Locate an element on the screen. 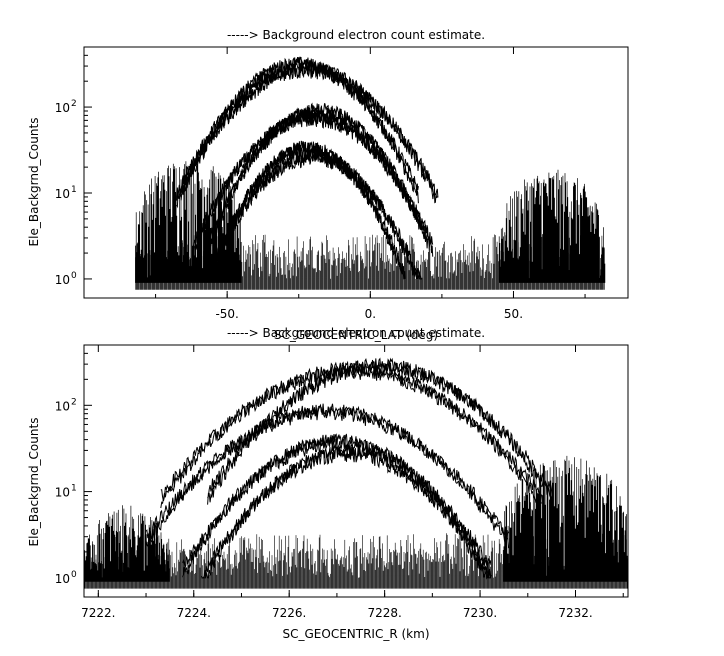  x-tick-label: -50. is located at coordinates (226, 314).